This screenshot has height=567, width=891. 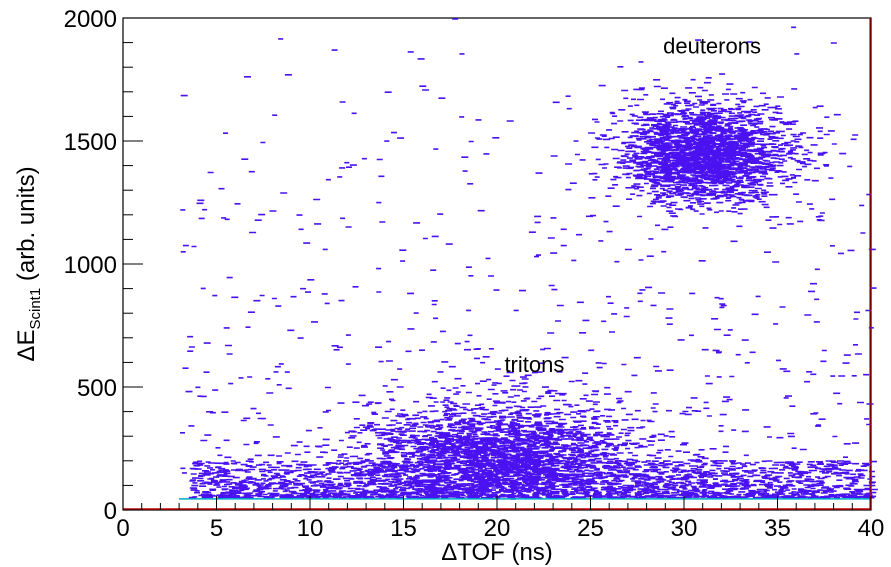 What do you see at coordinates (403, 528) in the screenshot?
I see `x-tick-label: 15` at bounding box center [403, 528].